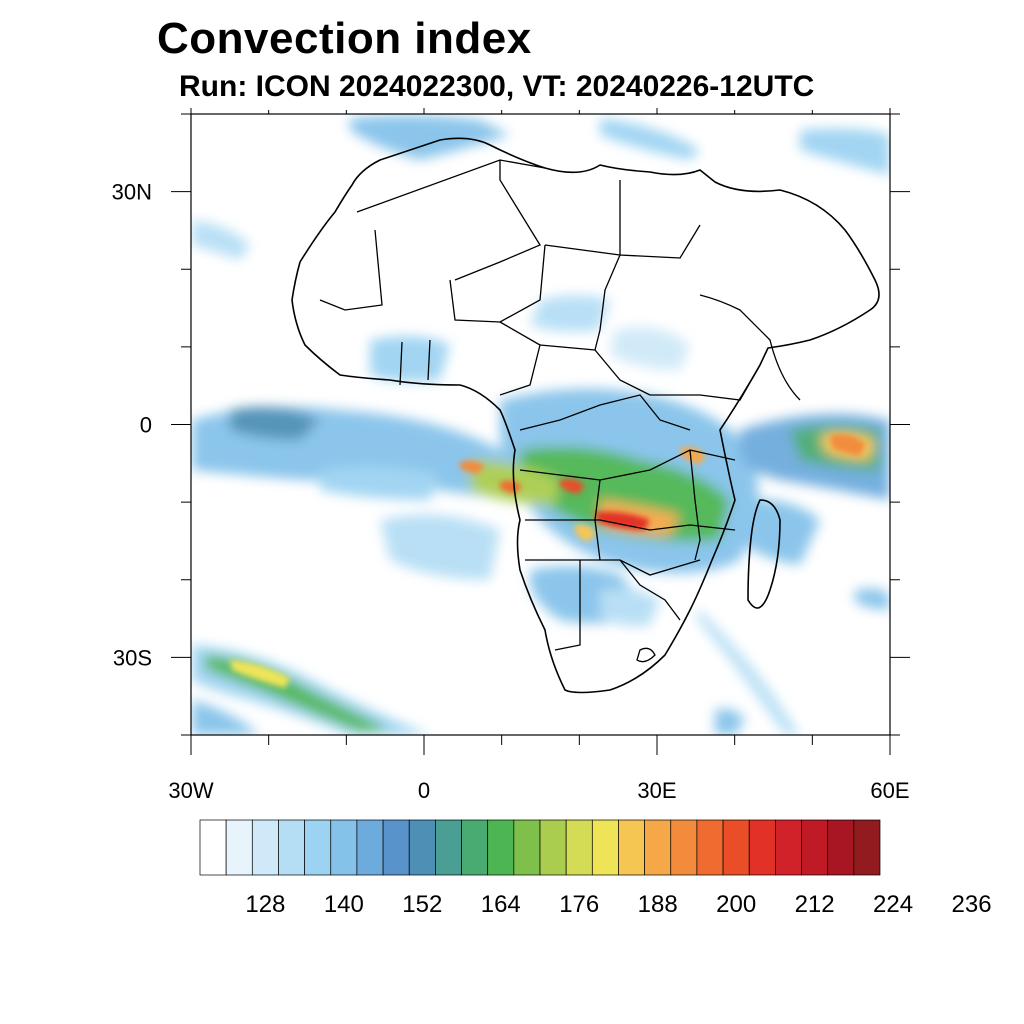 The width and height of the screenshot is (1024, 1024). Describe the element at coordinates (344, 904) in the screenshot. I see `colorbar-label: 140` at that location.